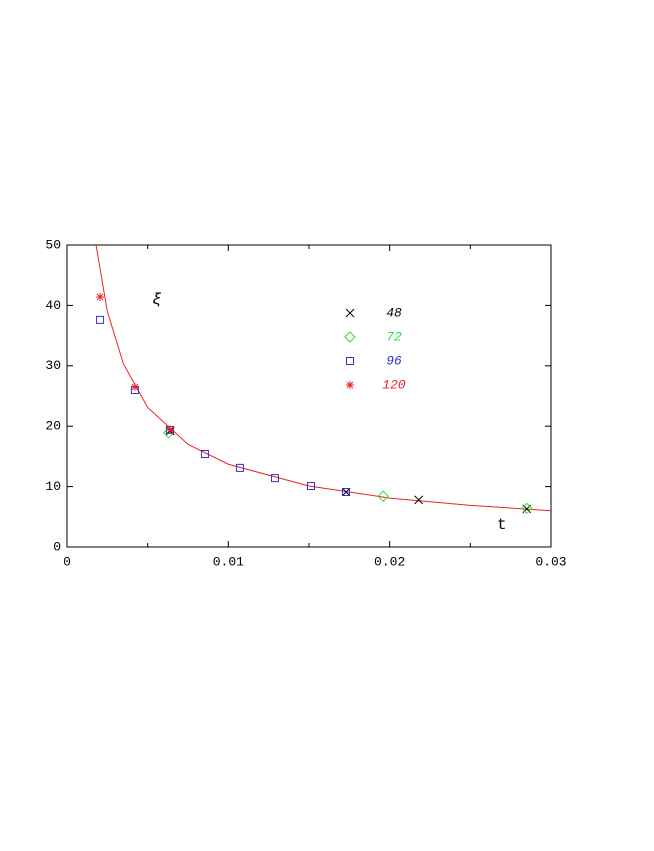  What do you see at coordinates (550, 561) in the screenshot?
I see `x-tick-label: 0.03` at bounding box center [550, 561].